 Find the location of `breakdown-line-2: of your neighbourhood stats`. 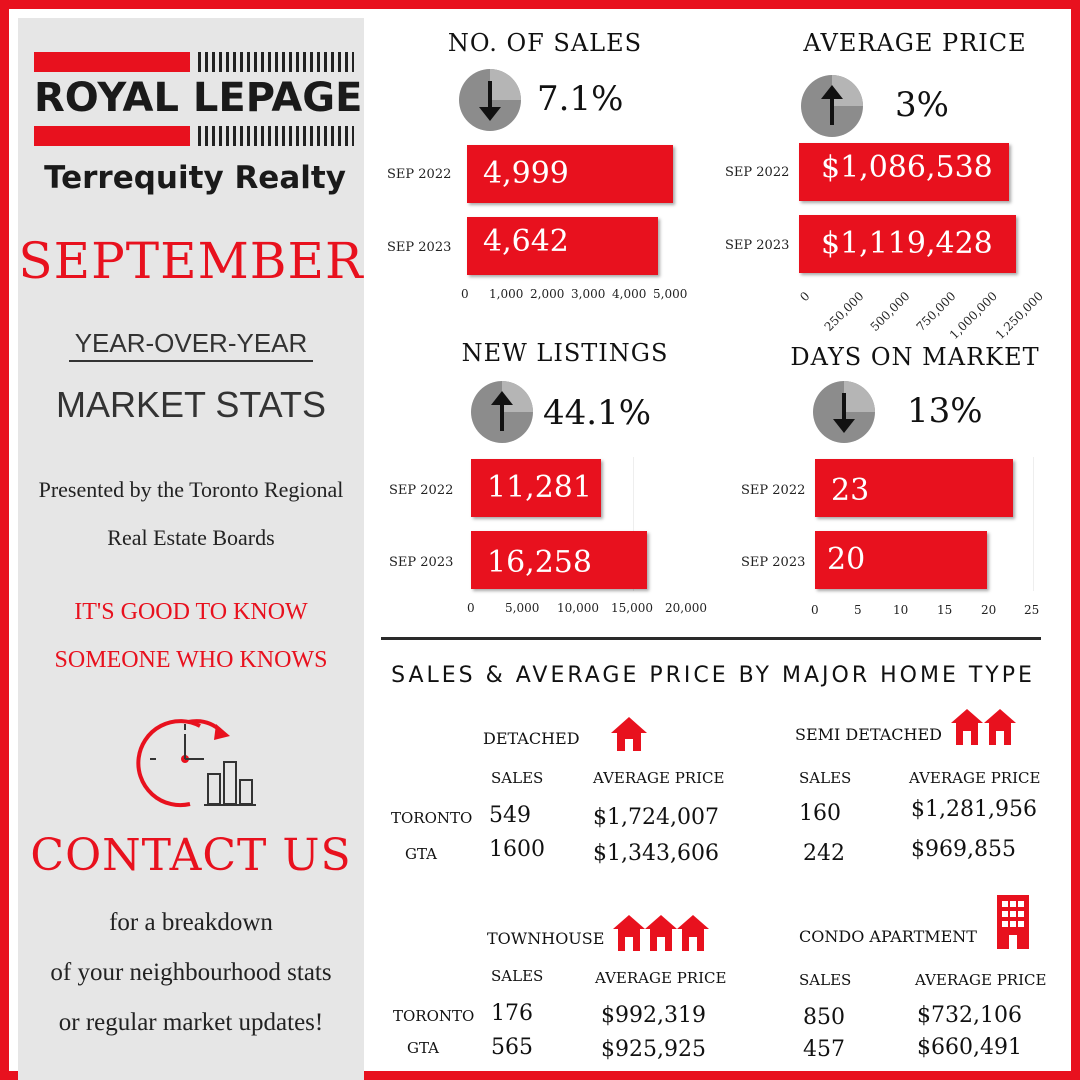

breakdown-line-2: of your neighbourhood stats is located at coordinates (191, 972).